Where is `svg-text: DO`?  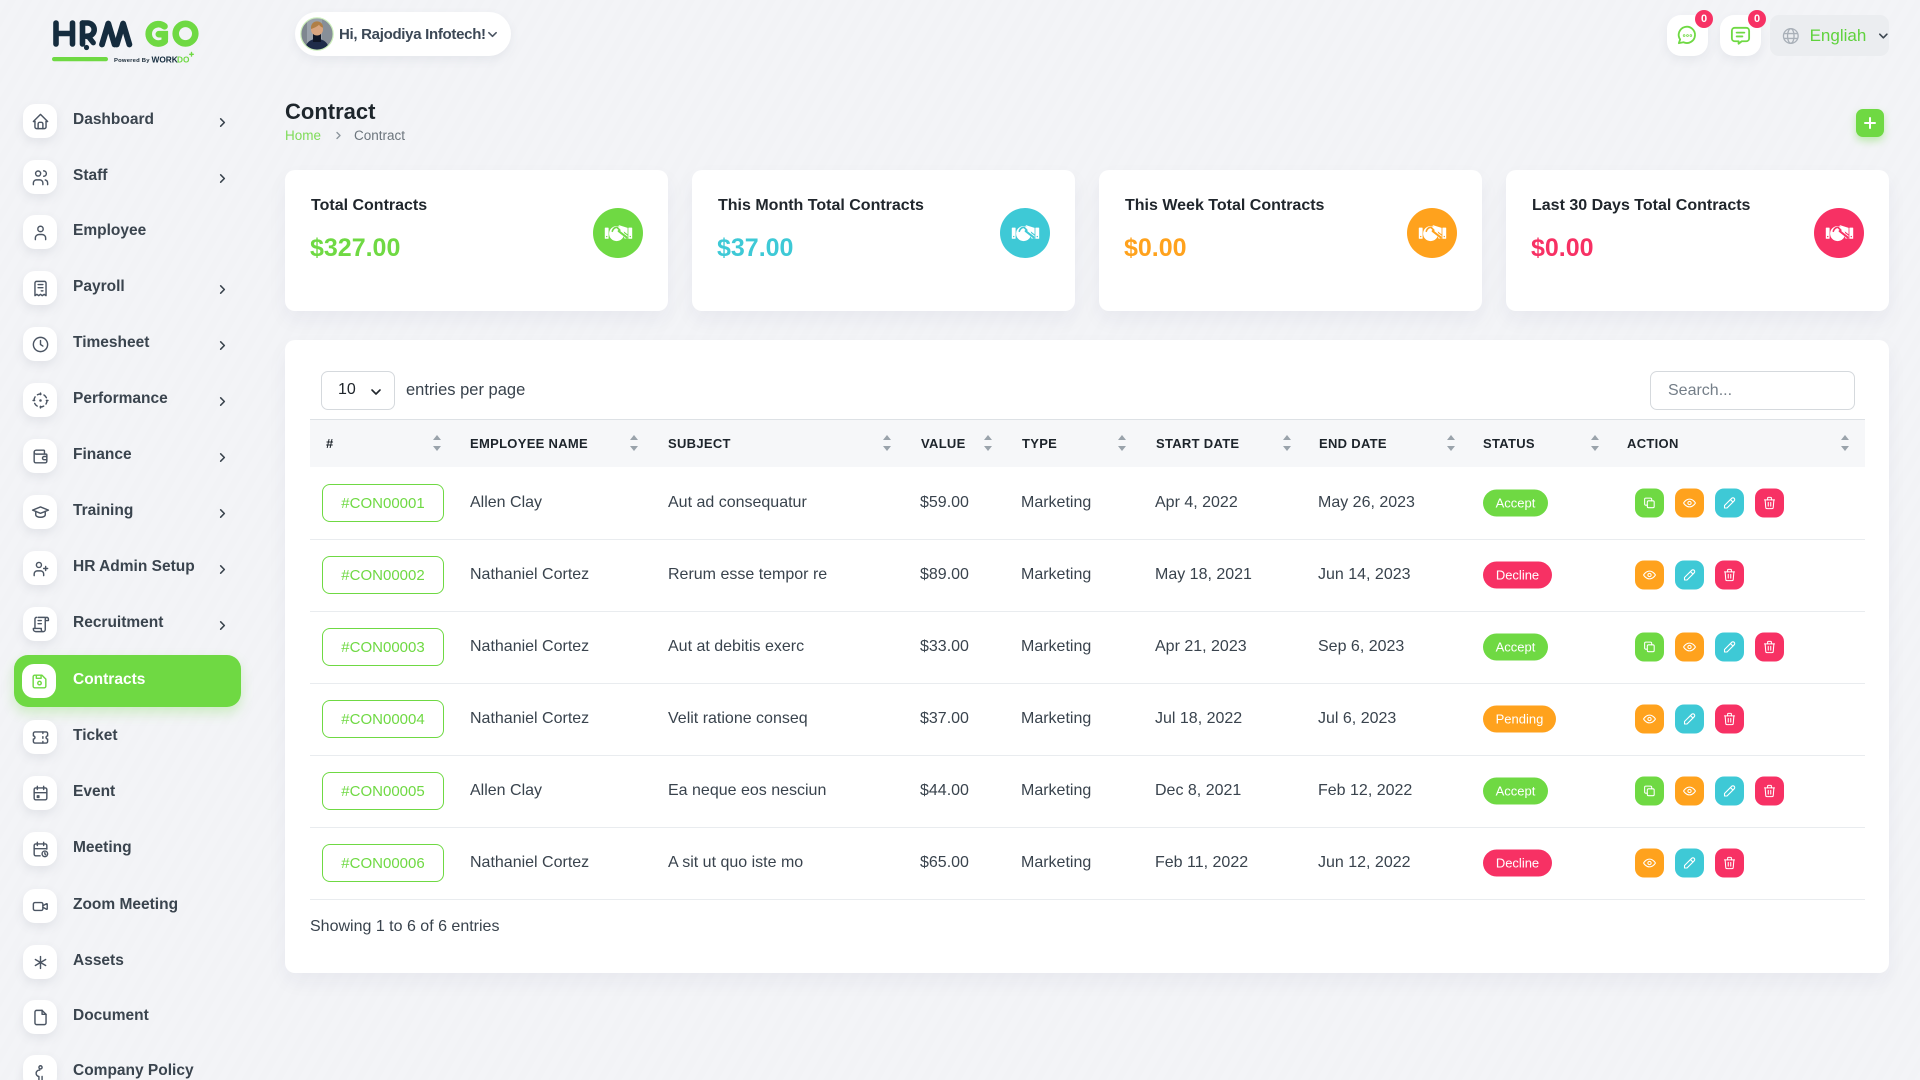 svg-text: DO is located at coordinates (183, 58).